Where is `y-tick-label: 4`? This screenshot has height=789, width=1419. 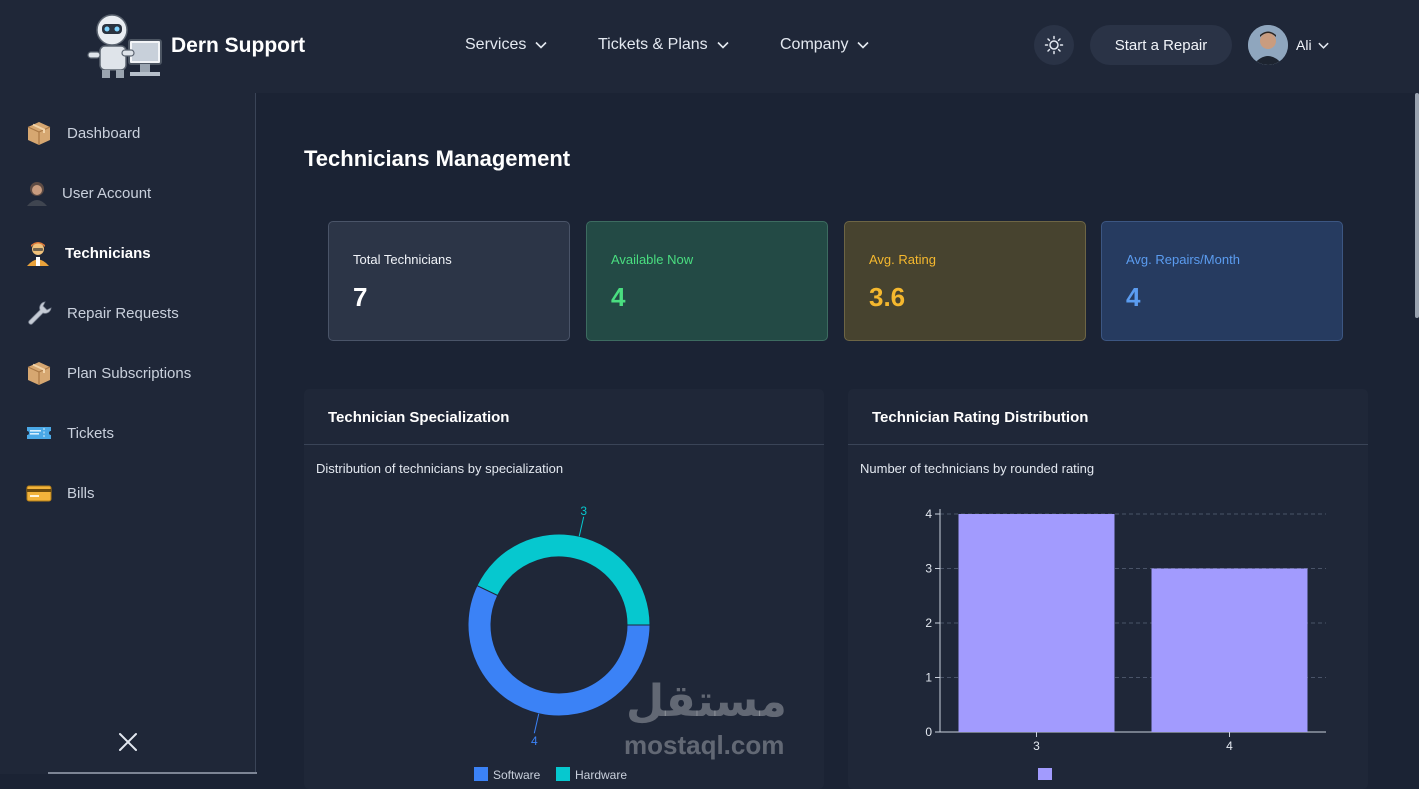 y-tick-label: 4 is located at coordinates (928, 514).